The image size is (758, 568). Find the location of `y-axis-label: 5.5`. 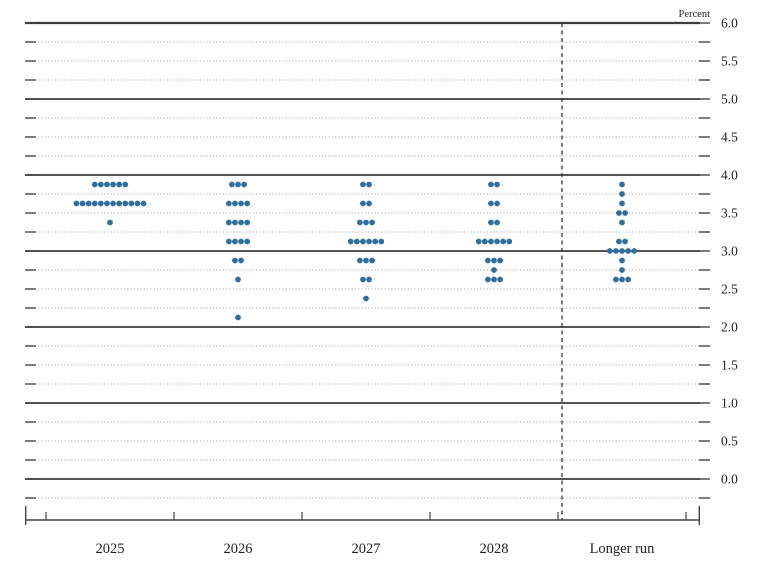

y-axis-label: 5.5 is located at coordinates (729, 61).